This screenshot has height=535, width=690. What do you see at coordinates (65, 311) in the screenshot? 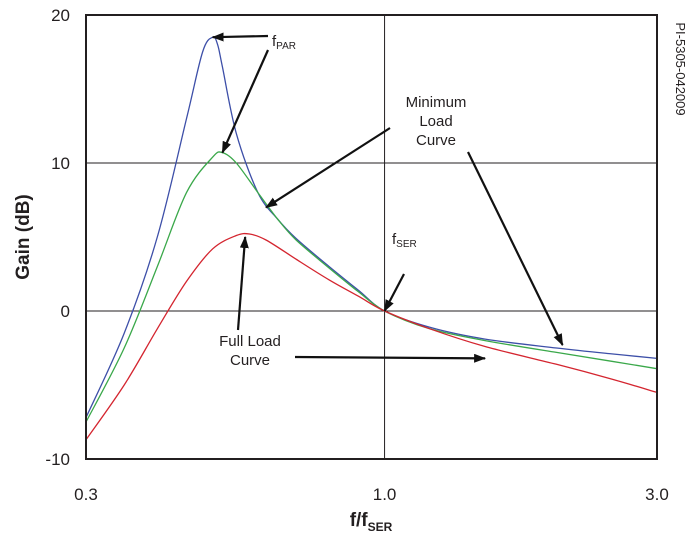
I see `y-tick-label: 0` at bounding box center [65, 311].